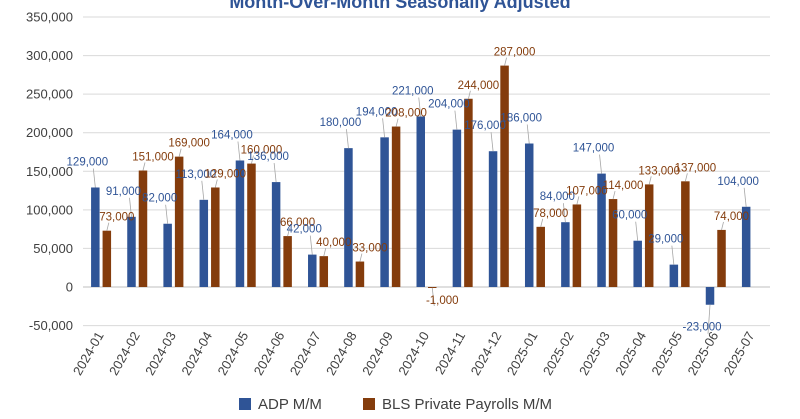 The width and height of the screenshot is (800, 419). What do you see at coordinates (69, 287) in the screenshot?
I see `y-tick-label: 0` at bounding box center [69, 287].